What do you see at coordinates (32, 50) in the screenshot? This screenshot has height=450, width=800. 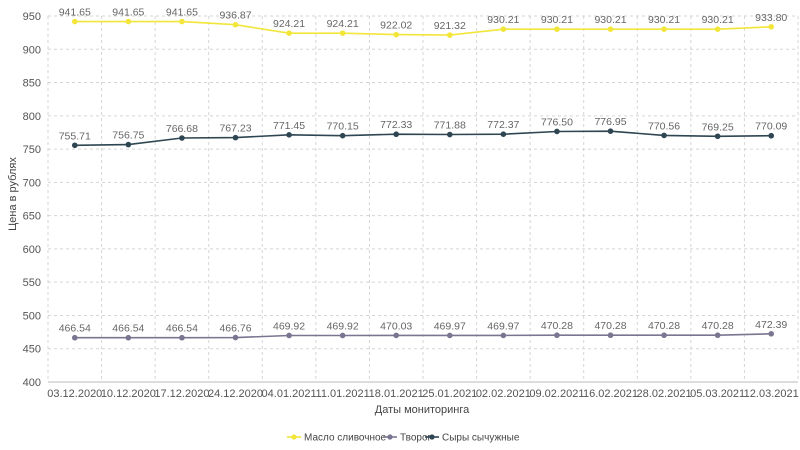 I see `y-tick-label: 900` at bounding box center [32, 50].